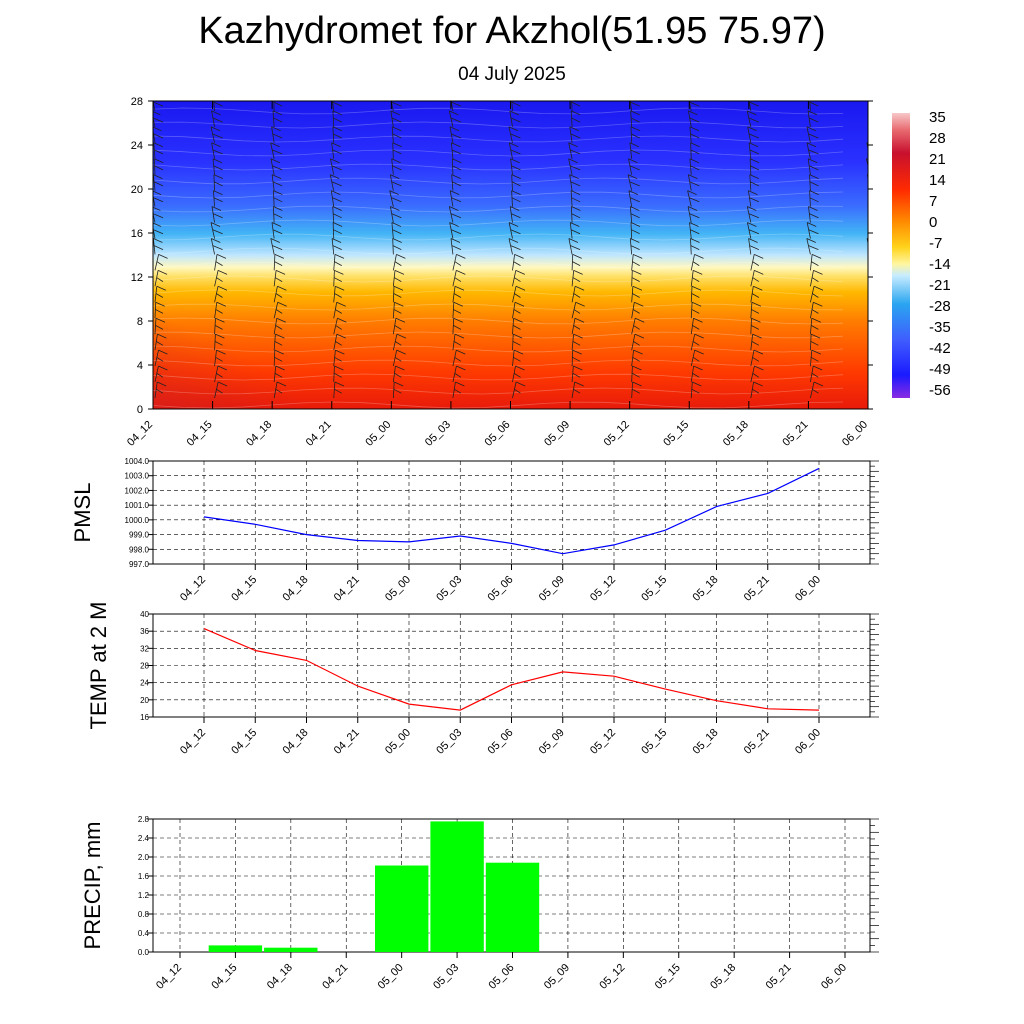  I want to click on y-tick-label: 0.4, so click(144, 933).